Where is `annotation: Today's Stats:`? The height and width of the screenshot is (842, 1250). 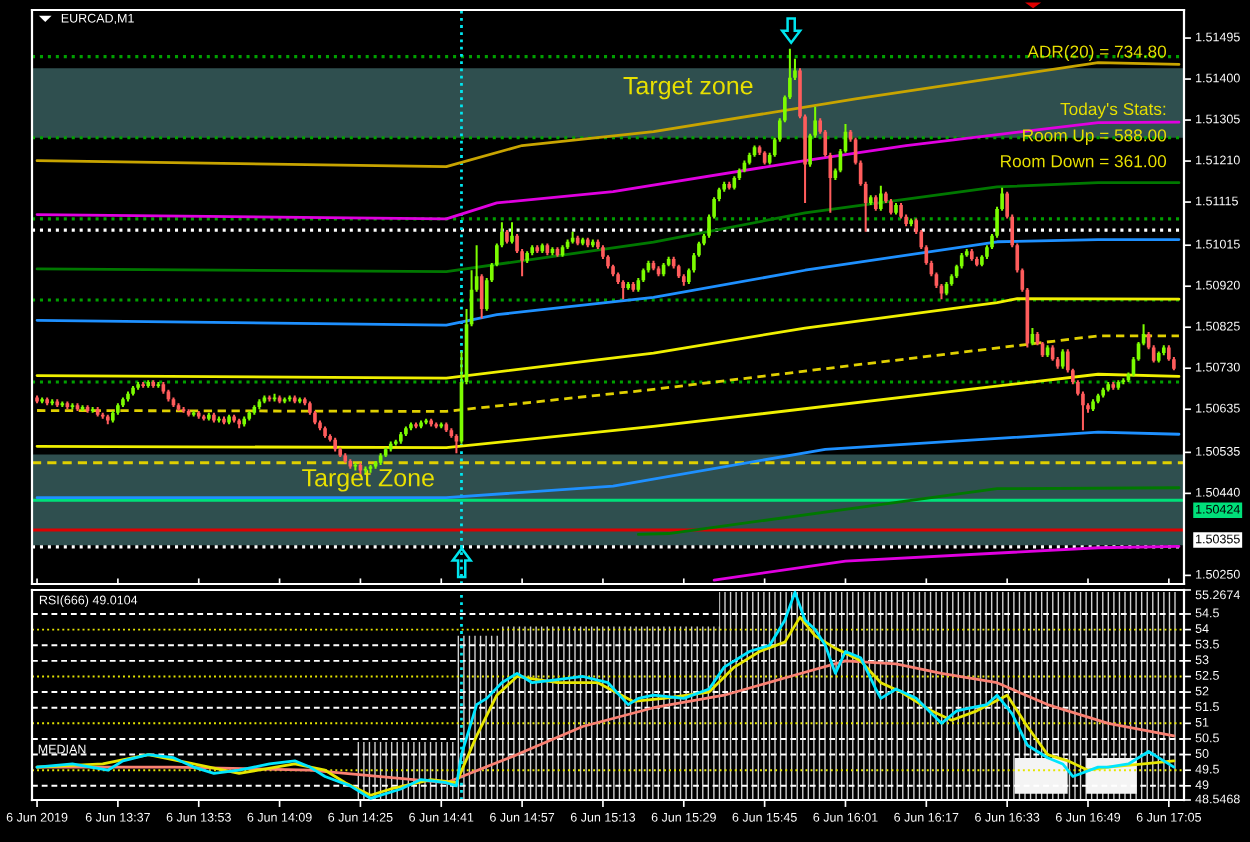 annotation: Today's Stats: is located at coordinates (1113, 110).